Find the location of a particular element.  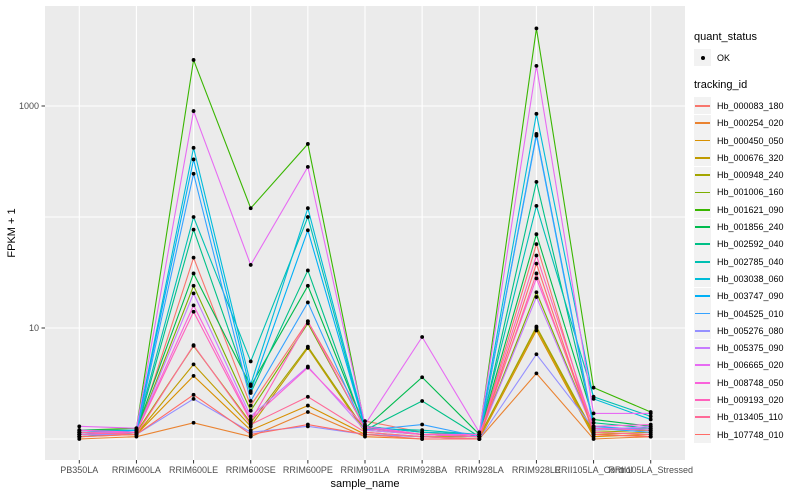

legend-spacer is located at coordinates (747, 72).